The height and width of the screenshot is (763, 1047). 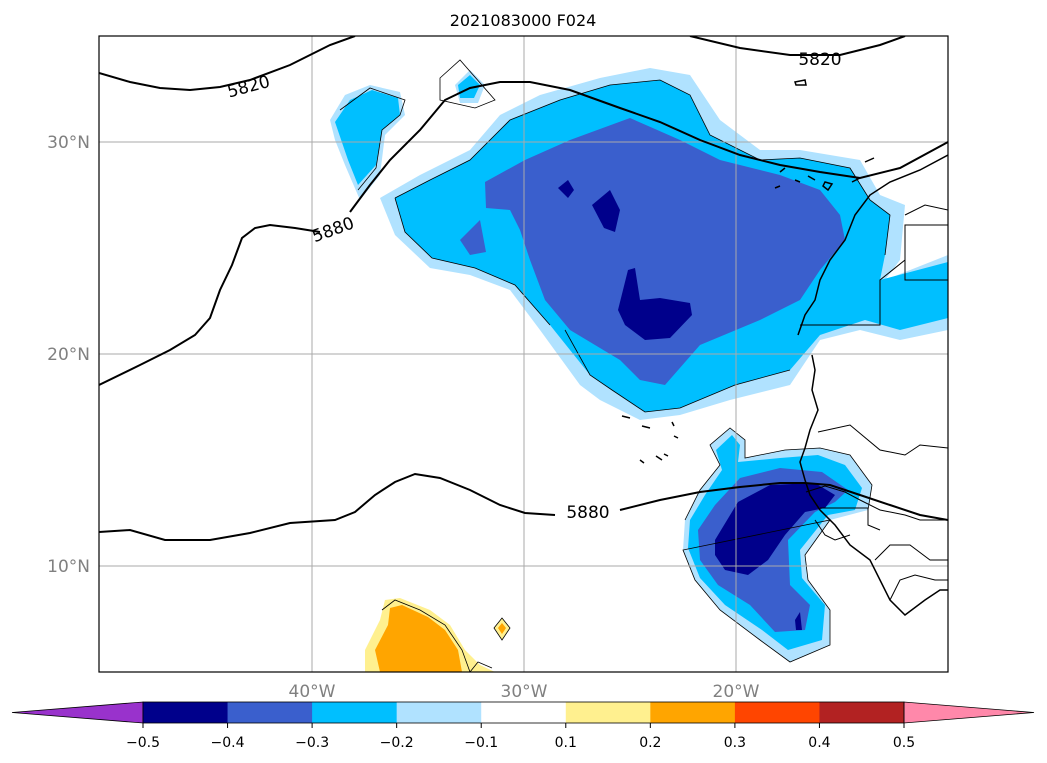 What do you see at coordinates (397, 743) in the screenshot?
I see `colorbar-tick-label: −0.2` at bounding box center [397, 743].